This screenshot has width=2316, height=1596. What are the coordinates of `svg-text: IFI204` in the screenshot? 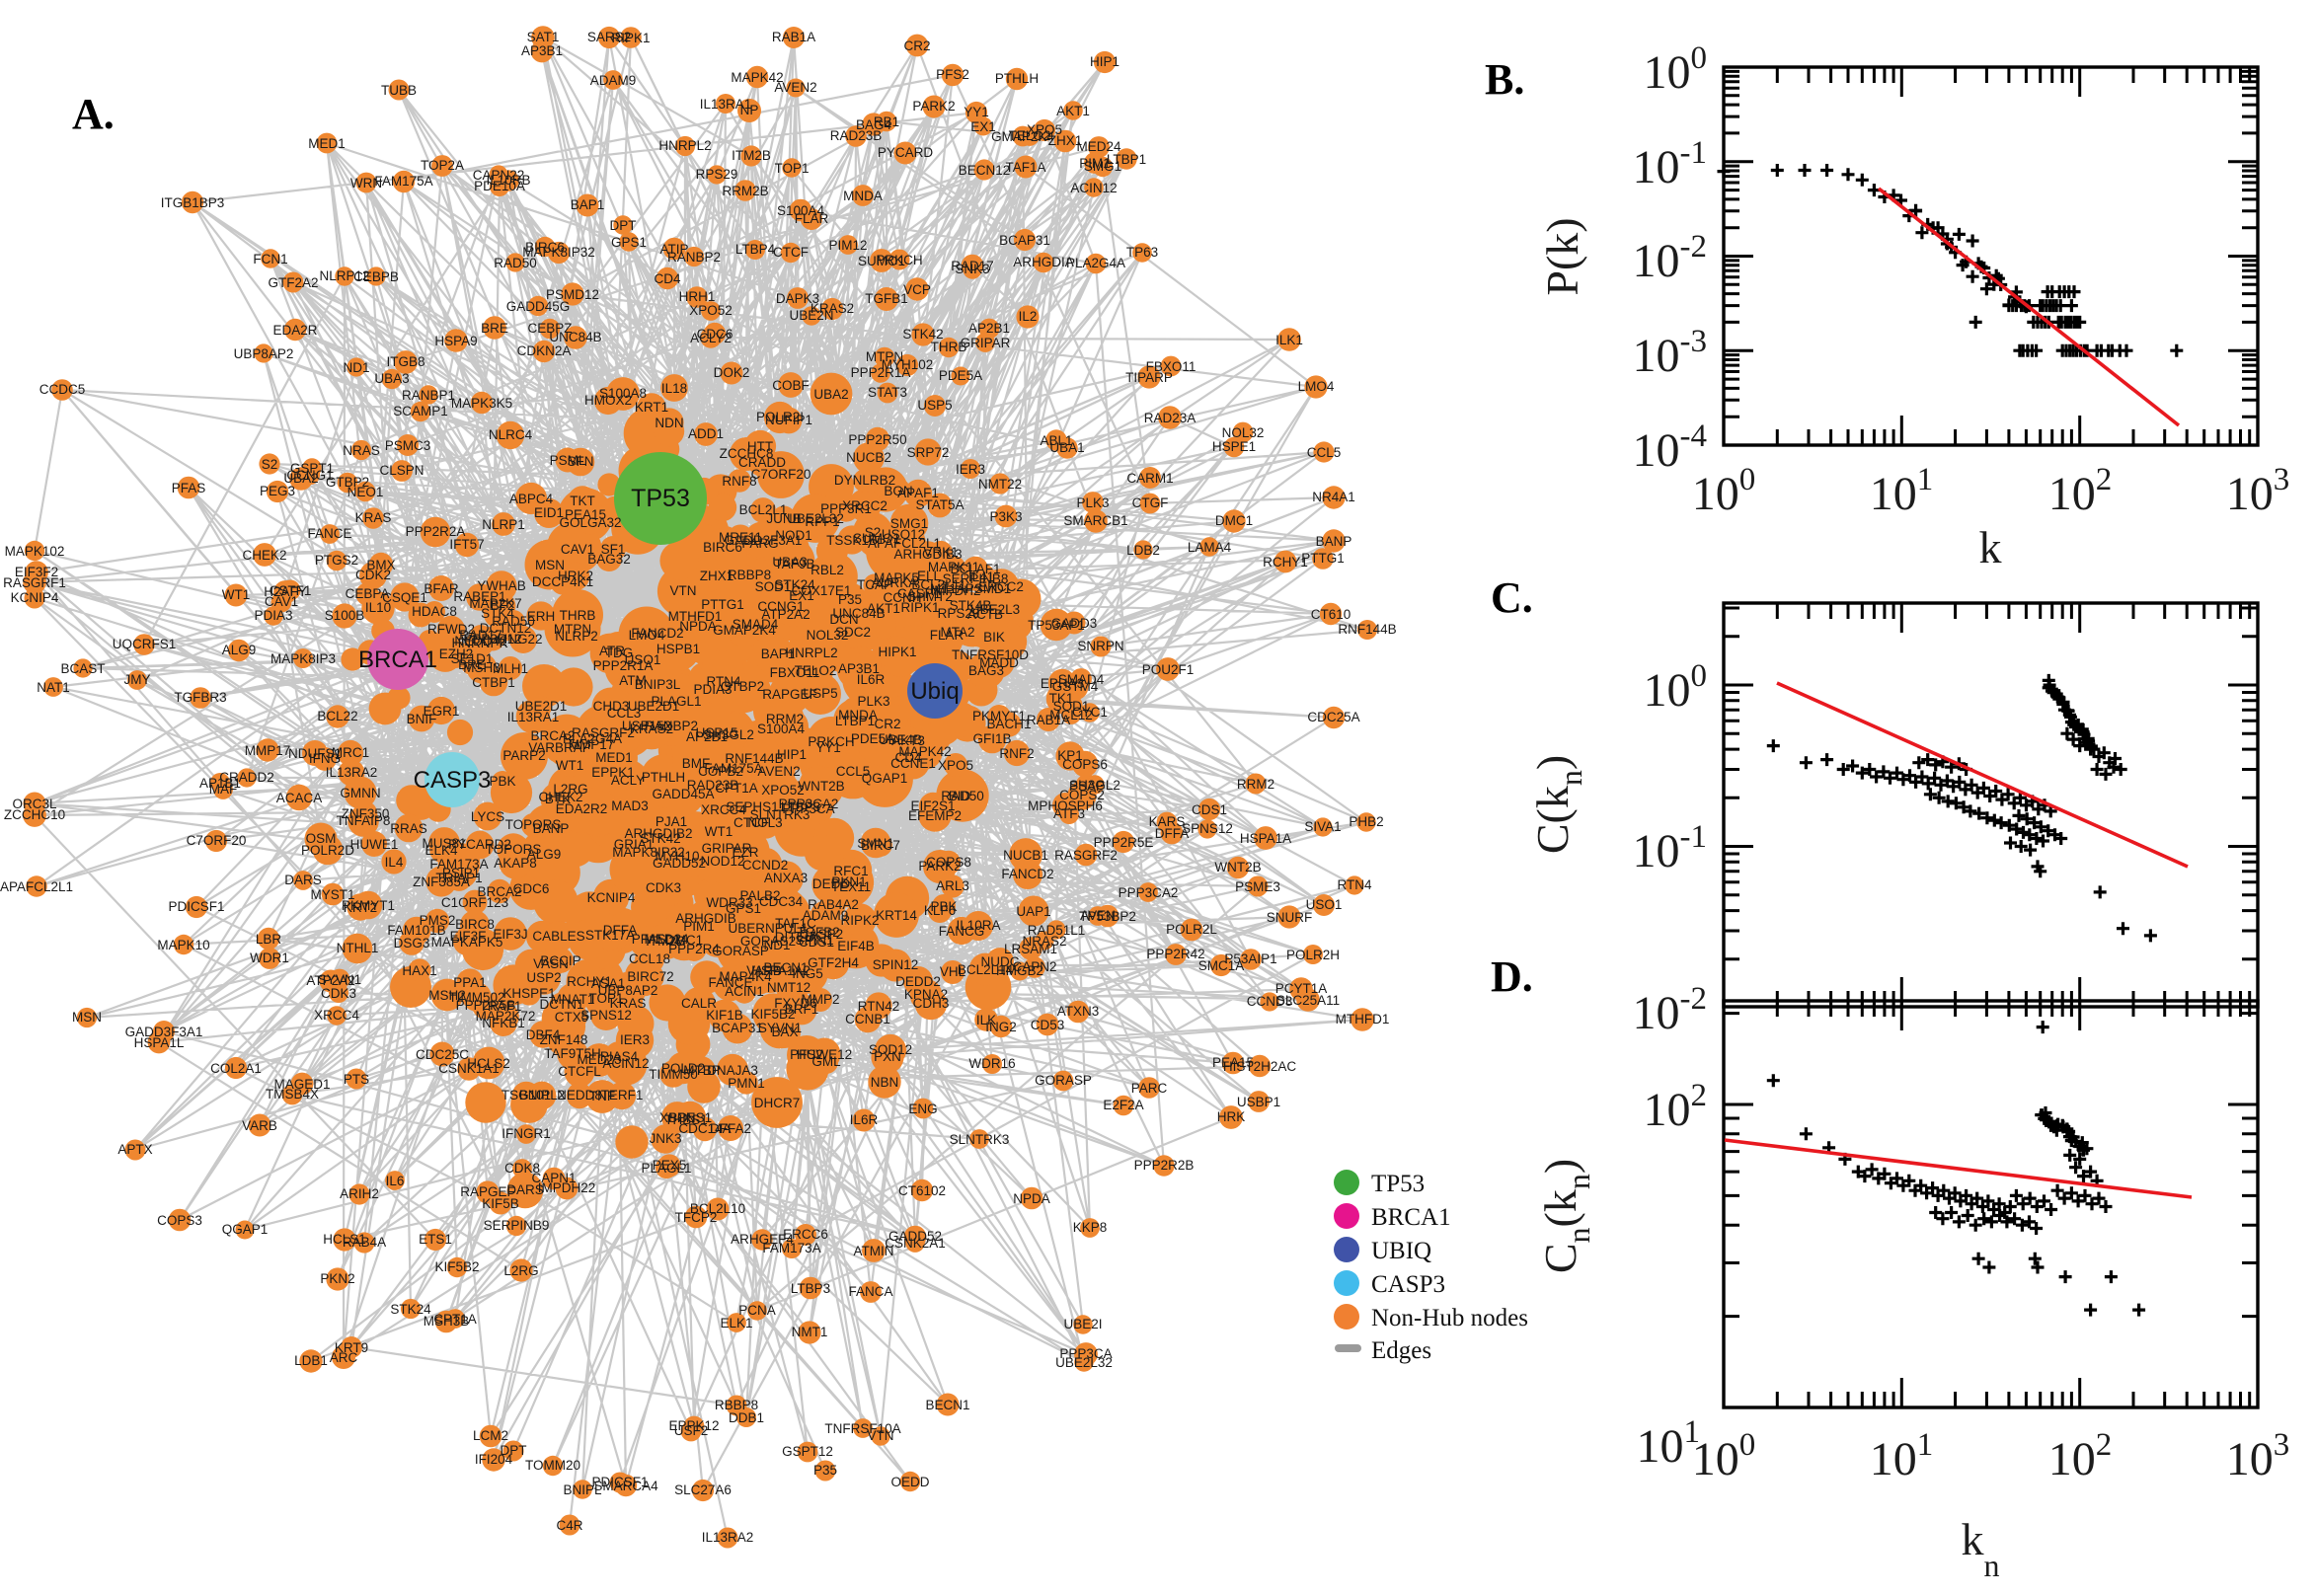 It's located at (494, 1459).